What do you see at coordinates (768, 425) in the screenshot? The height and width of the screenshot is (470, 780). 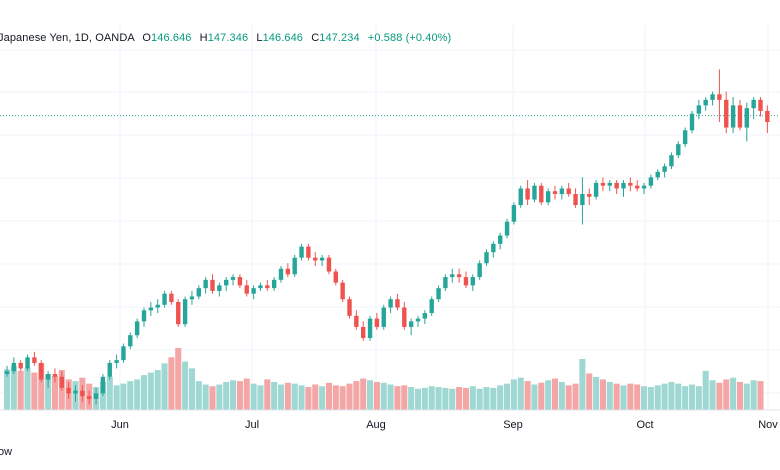 I see `x-tick-label: Nov` at bounding box center [768, 425].